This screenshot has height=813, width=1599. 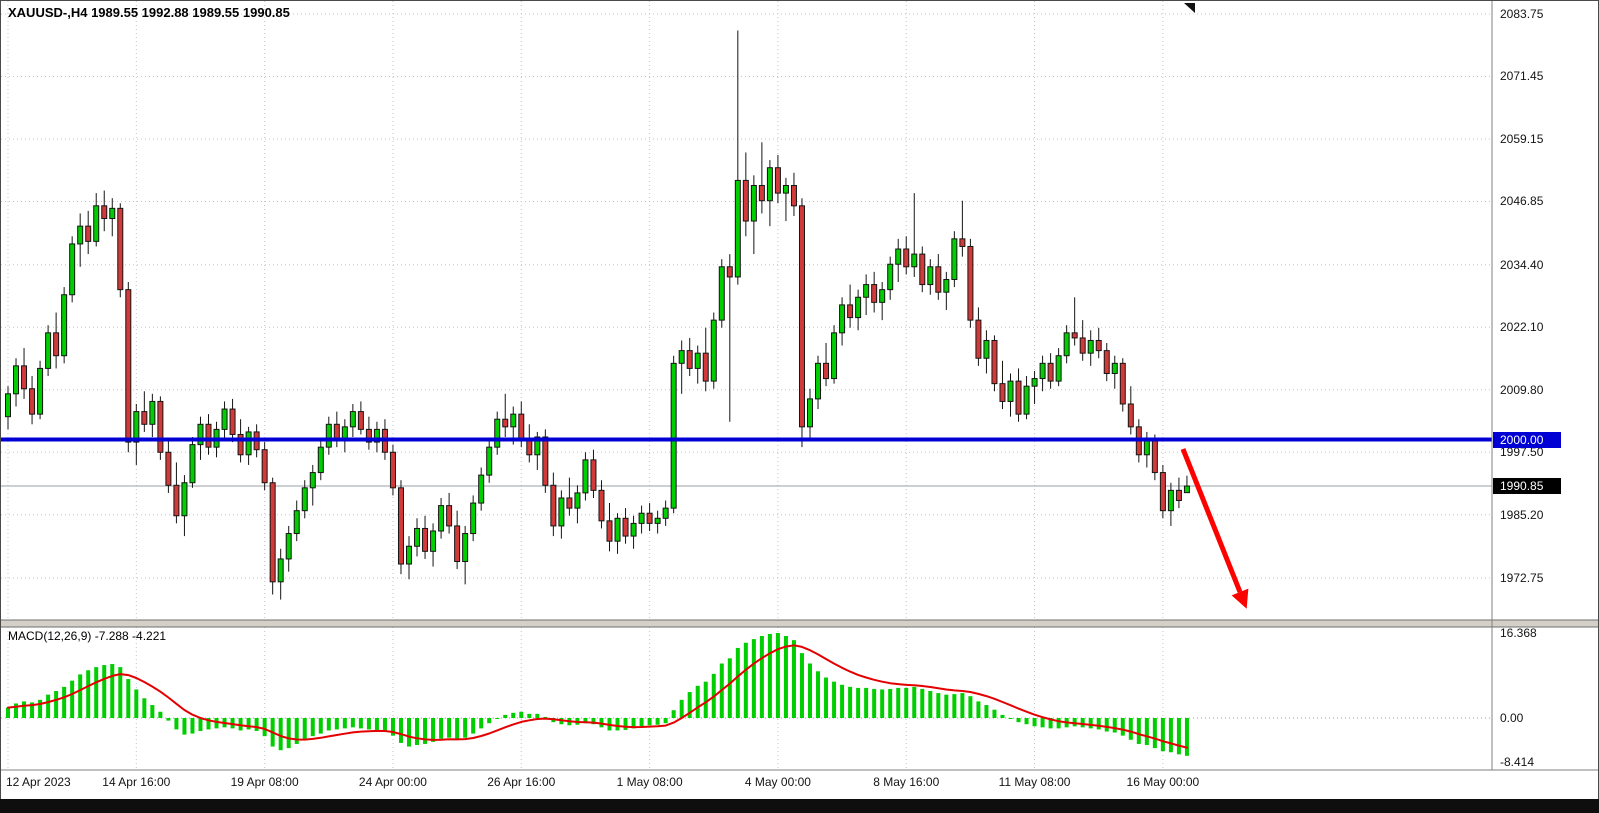 What do you see at coordinates (777, 782) in the screenshot?
I see `time-axis-label: 4 May 00:00` at bounding box center [777, 782].